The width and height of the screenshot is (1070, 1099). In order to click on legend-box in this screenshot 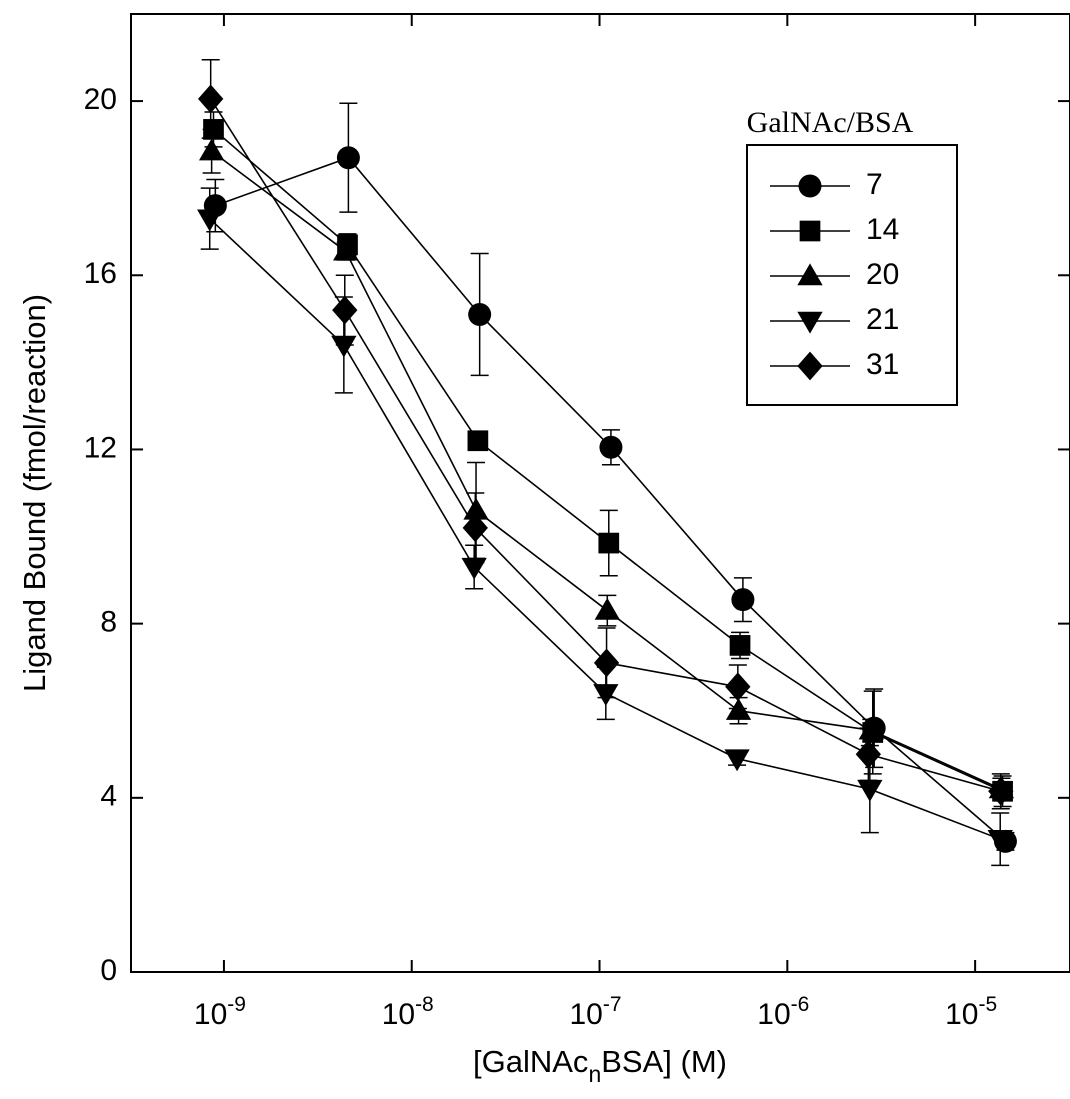, I will do `click(852, 275)`.